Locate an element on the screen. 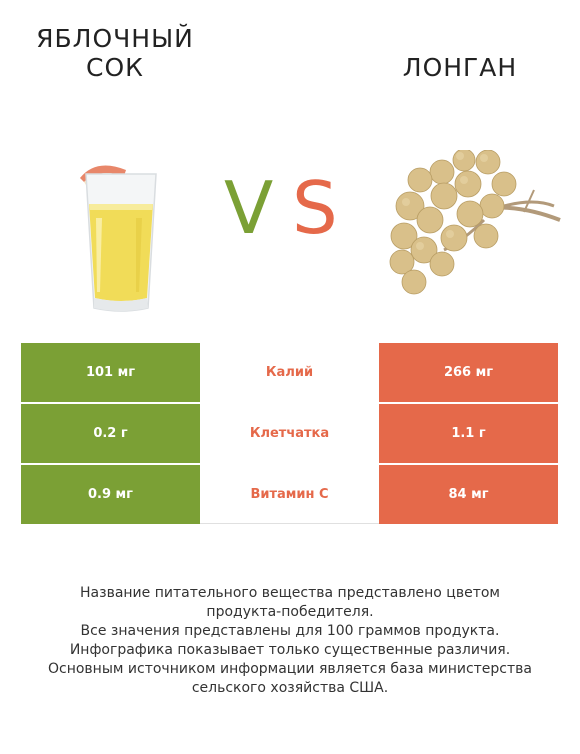 The height and width of the screenshot is (754, 580). left-value: 0.9 мг is located at coordinates (110, 494).